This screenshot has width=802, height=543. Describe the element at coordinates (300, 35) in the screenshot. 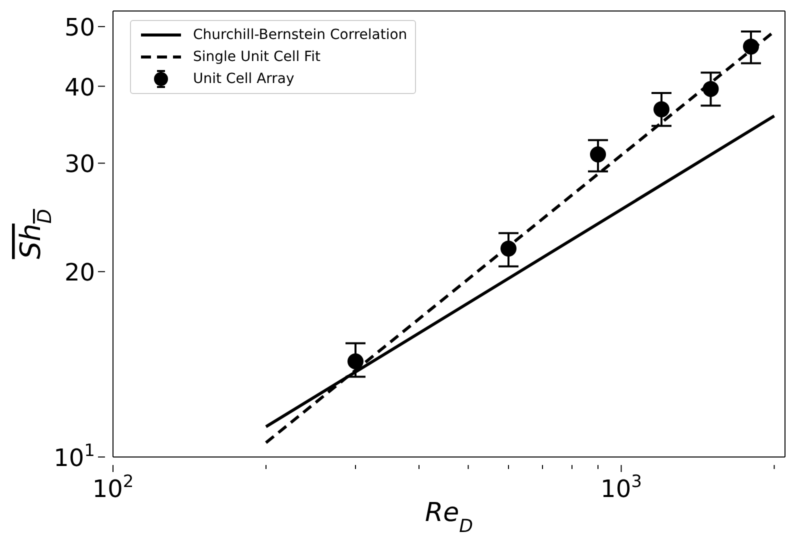

I see `legend-label: Churchill-Bernstein Correlation` at that location.